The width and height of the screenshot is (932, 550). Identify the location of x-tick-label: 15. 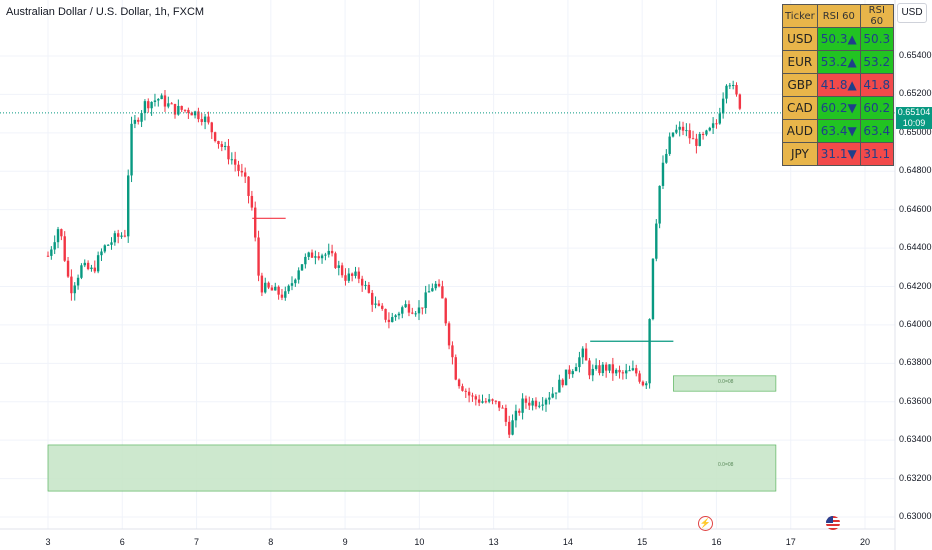
(642, 542).